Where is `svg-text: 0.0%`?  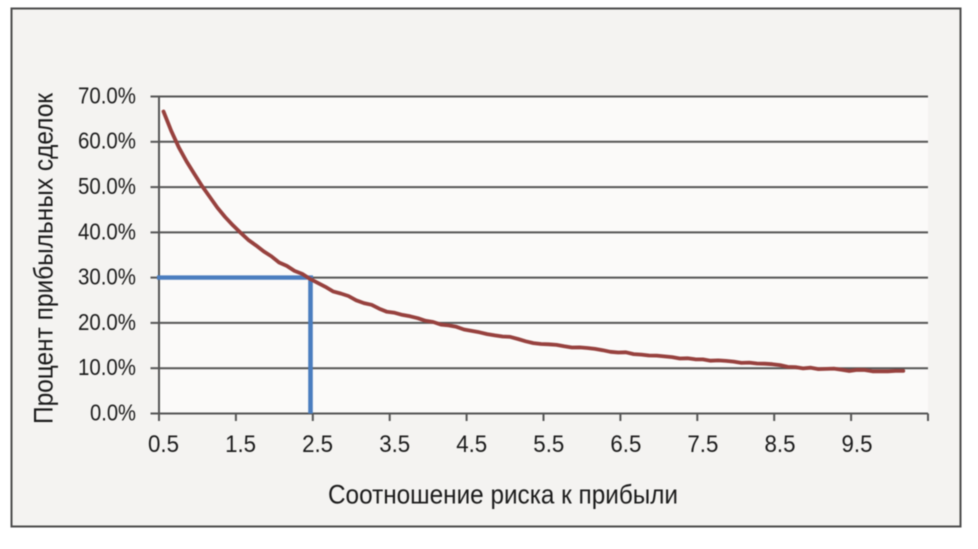
svg-text: 0.0% is located at coordinates (113, 412).